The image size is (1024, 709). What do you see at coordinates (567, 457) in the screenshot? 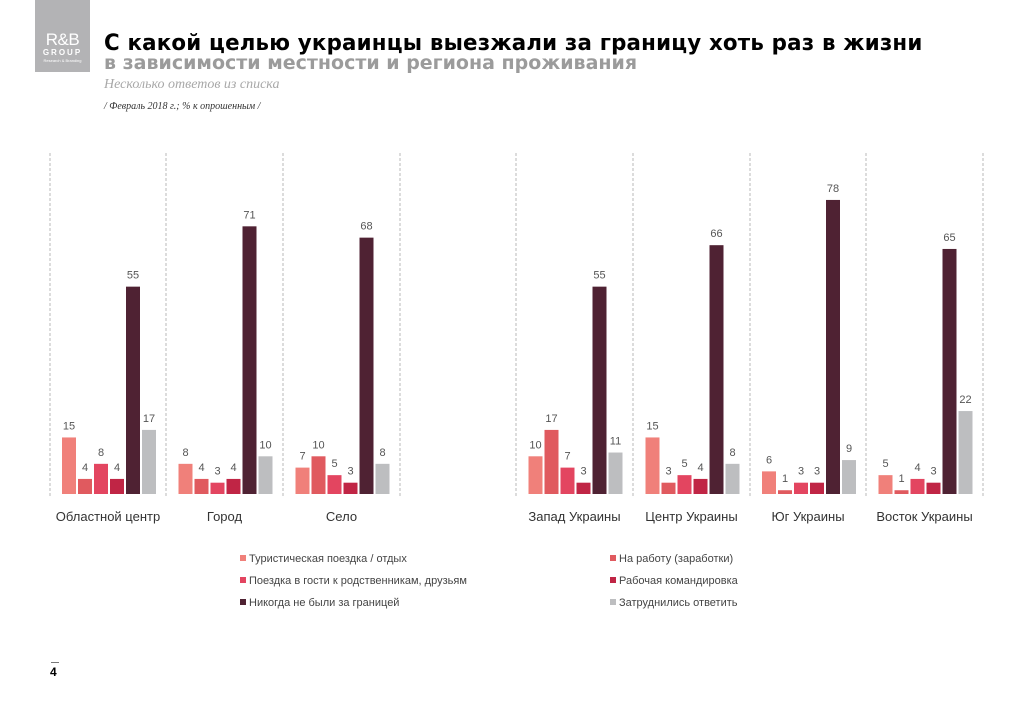
I see `bar-value-label: 7` at bounding box center [567, 457].